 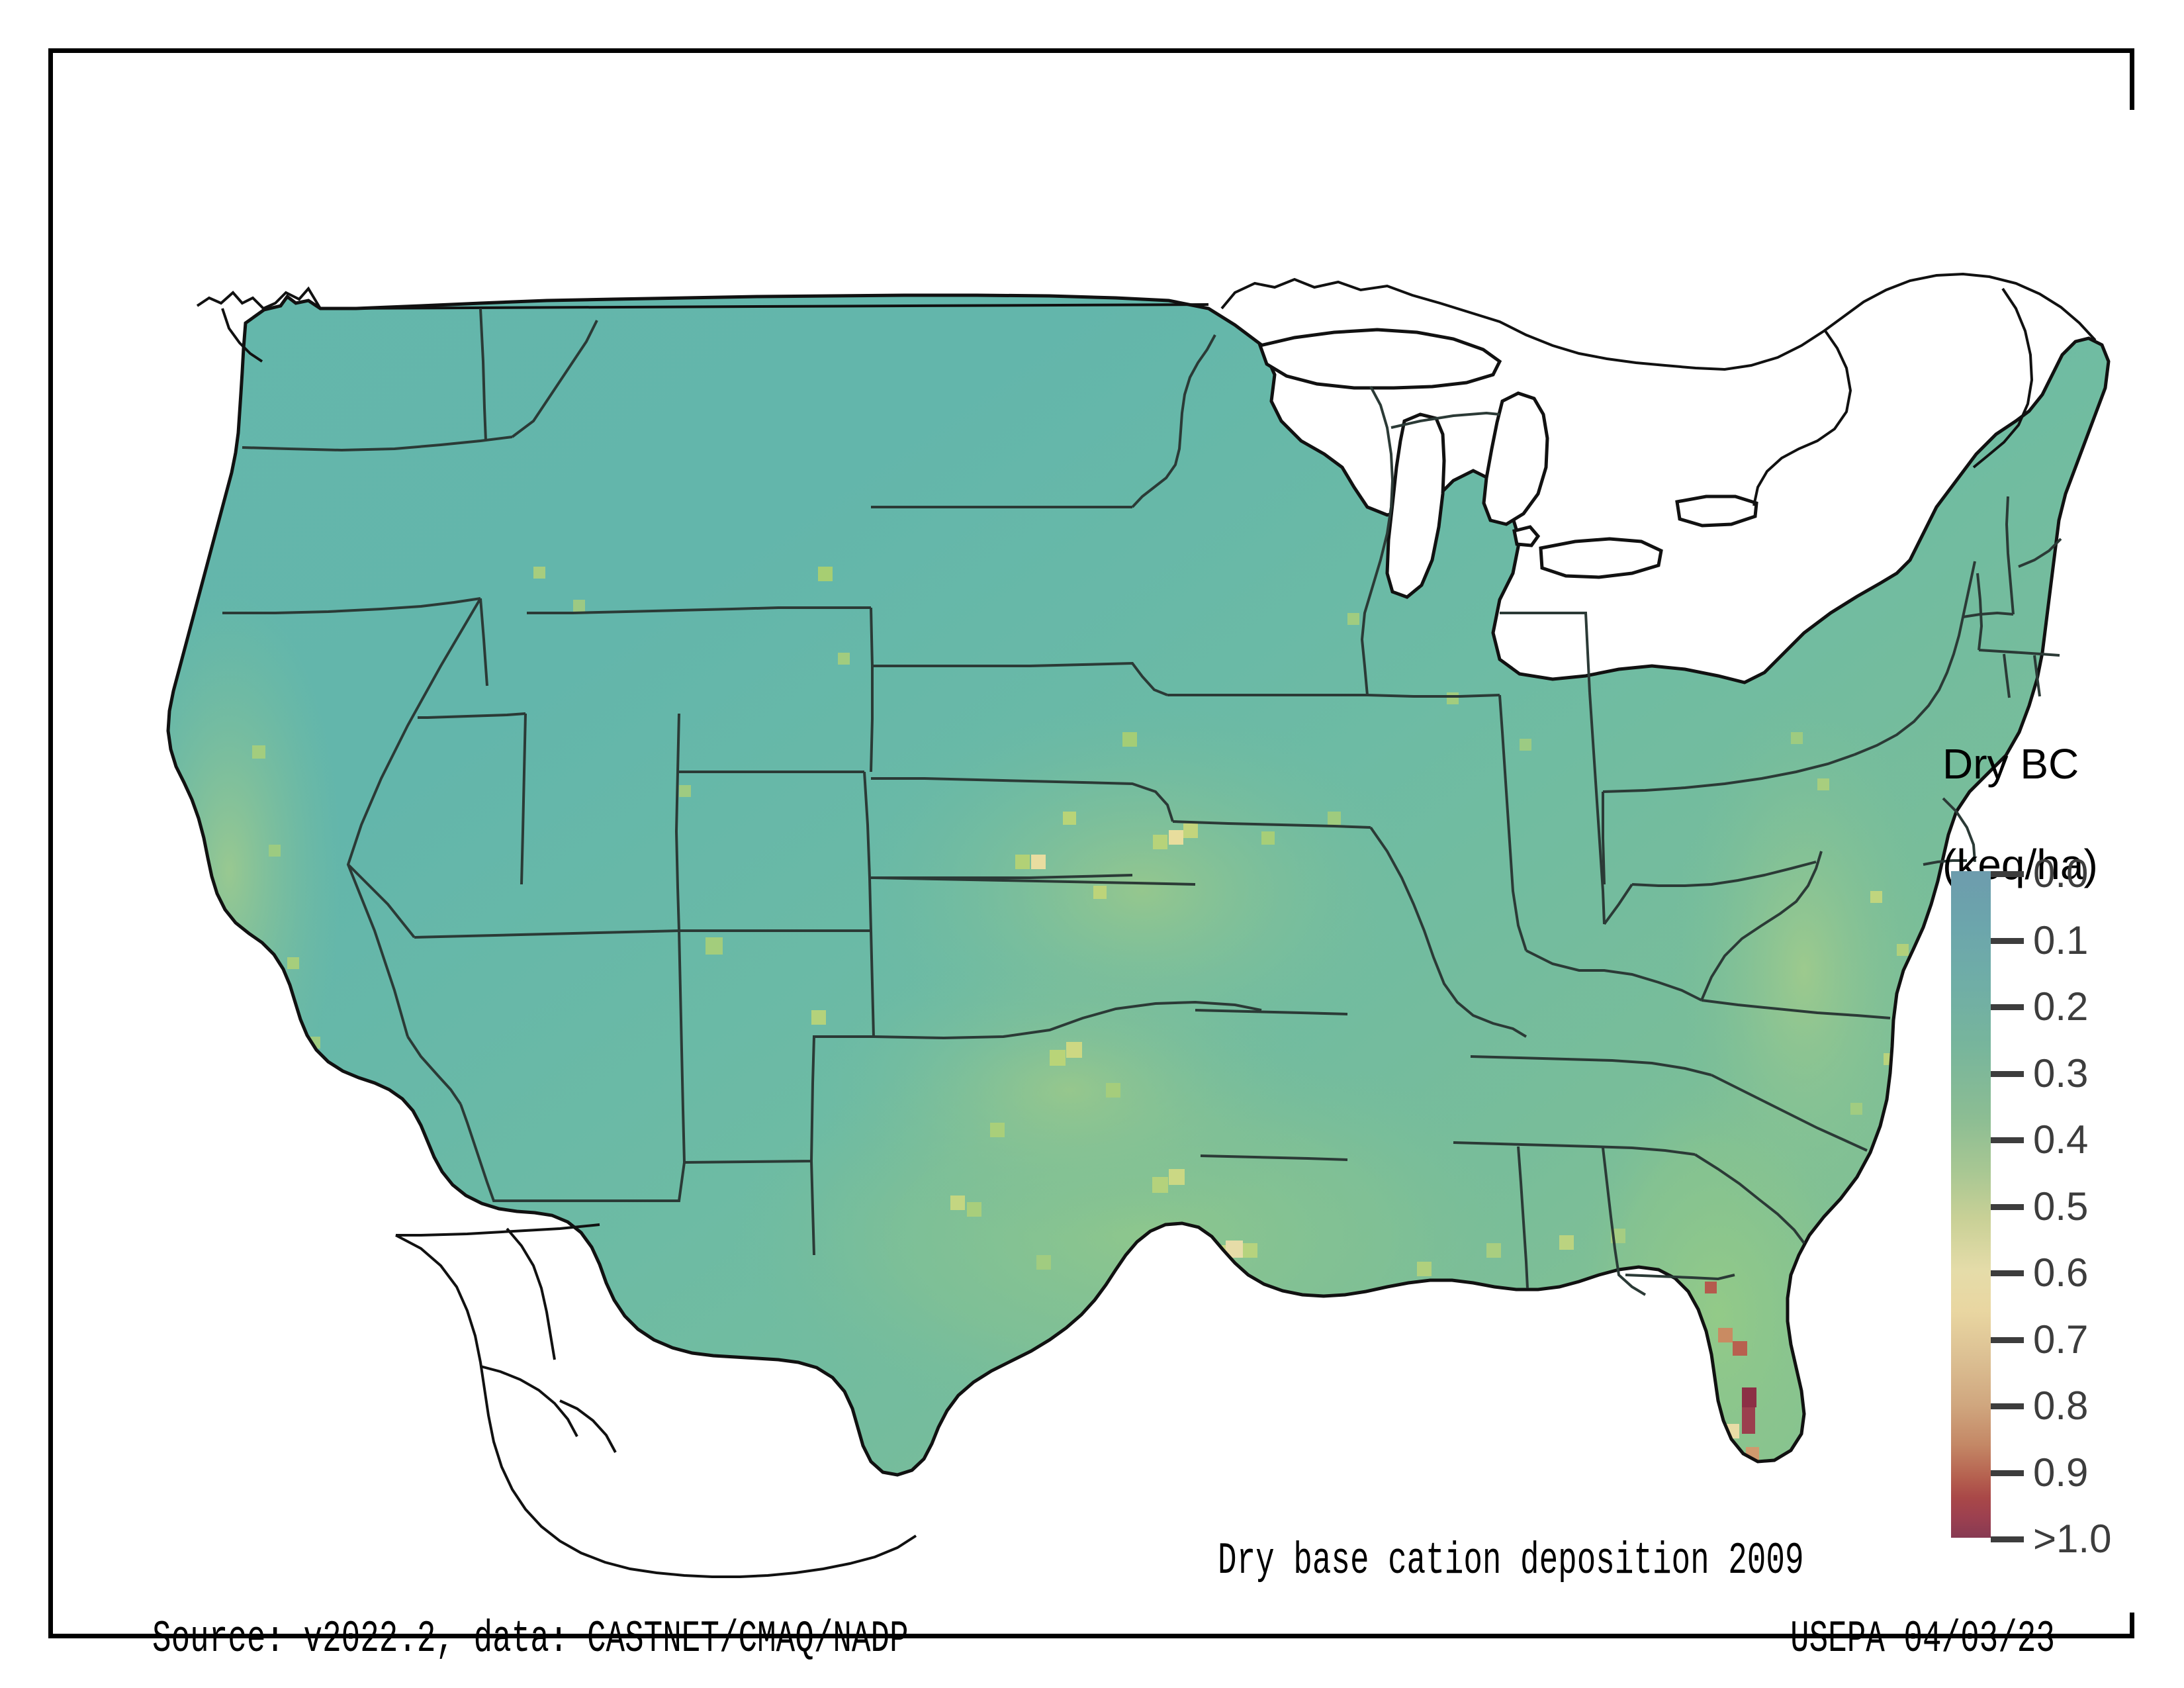 I want to click on colorbar-label-9: 0.9, so click(x=2061, y=1472).